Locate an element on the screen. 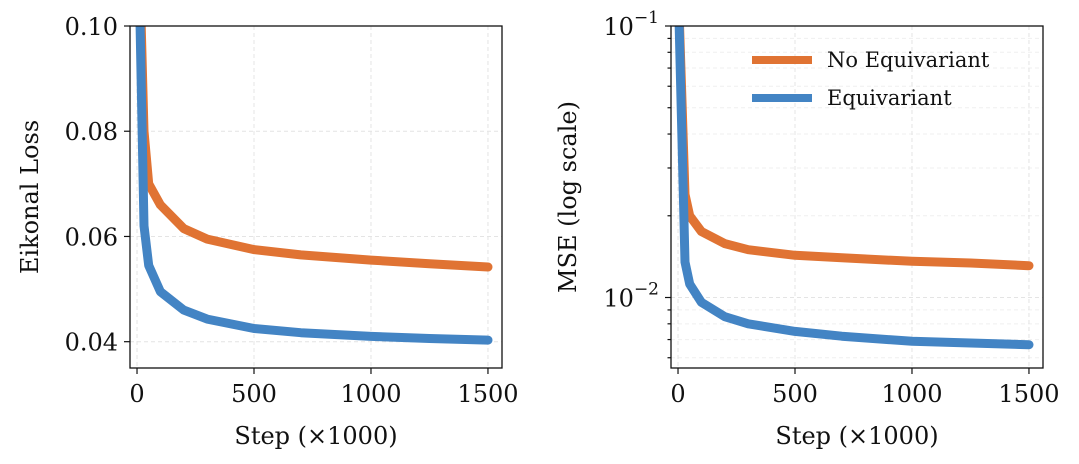  legend: No Equivariant Equivariant is located at coordinates (871, 79).